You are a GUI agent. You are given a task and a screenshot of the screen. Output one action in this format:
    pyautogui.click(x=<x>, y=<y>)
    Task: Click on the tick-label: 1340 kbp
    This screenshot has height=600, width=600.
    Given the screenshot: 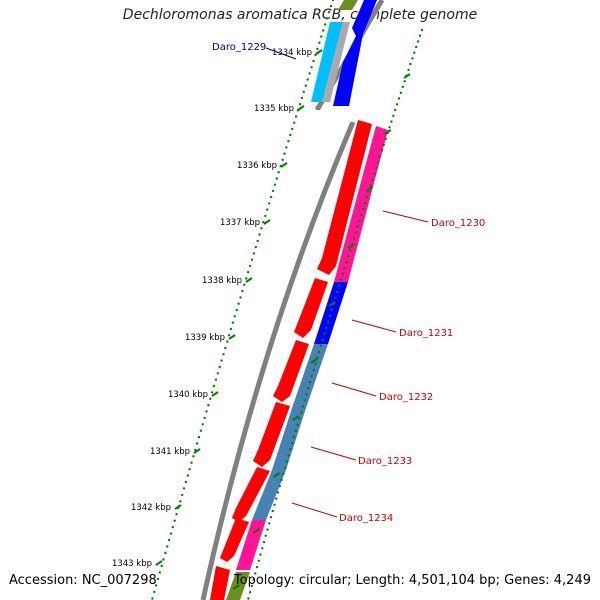 What is the action you would take?
    pyautogui.click(x=188, y=395)
    